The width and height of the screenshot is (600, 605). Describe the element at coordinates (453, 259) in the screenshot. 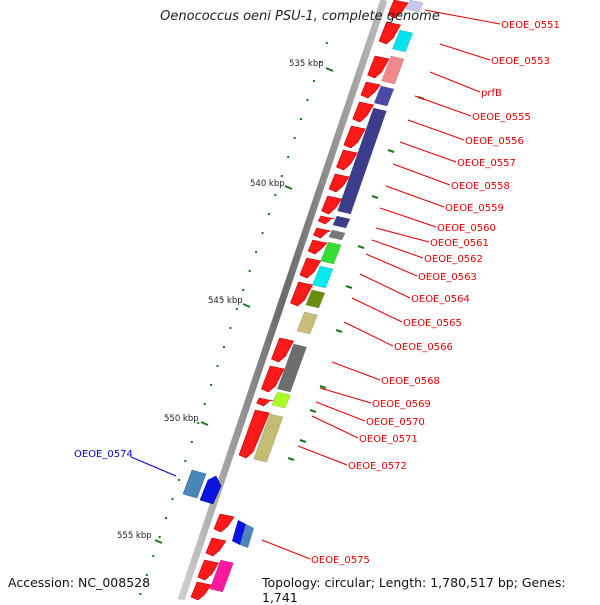

I see `gene-label-oeoe-0562: OEOE_0562` at that location.